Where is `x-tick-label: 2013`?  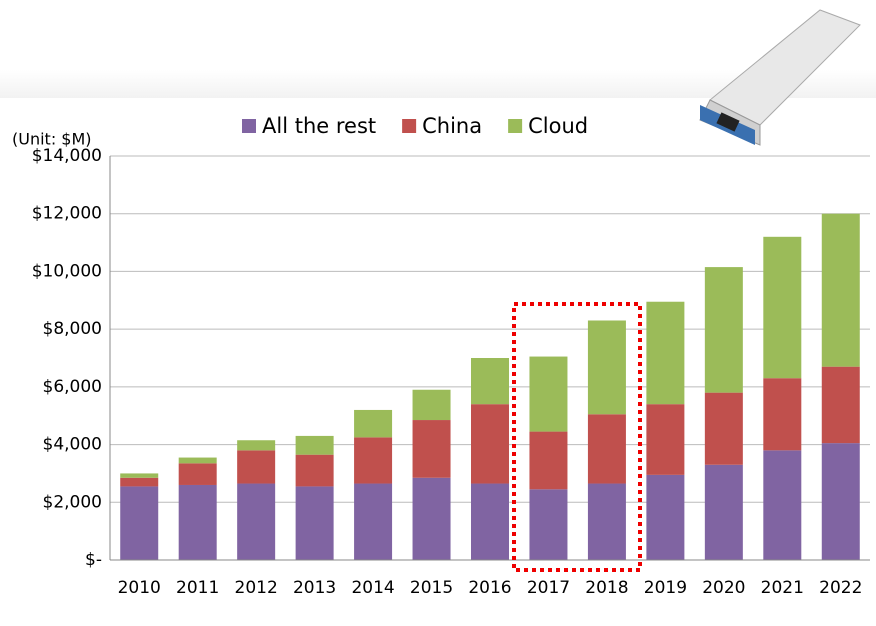 x-tick-label: 2013 is located at coordinates (314, 588).